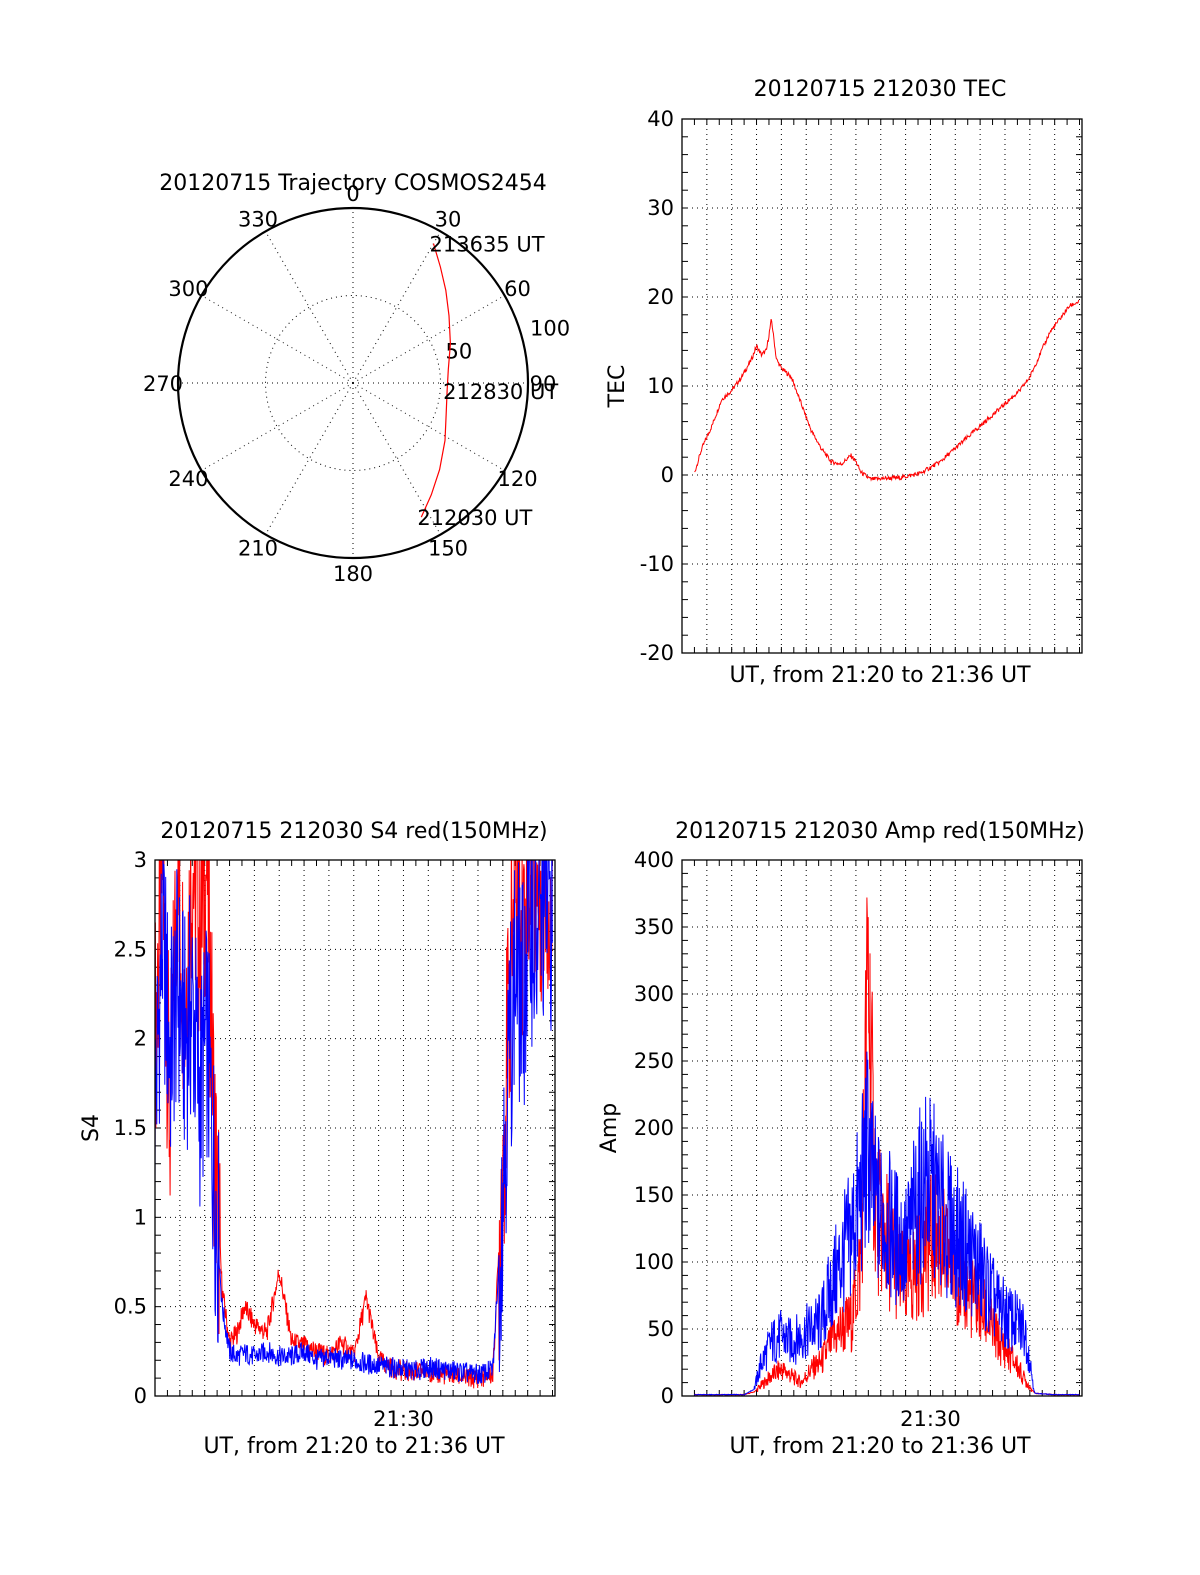 This screenshot has width=1200, height=1575. I want to click on amp-xlabel: UT, from 21:20 to 21:36 UT, so click(880, 1446).